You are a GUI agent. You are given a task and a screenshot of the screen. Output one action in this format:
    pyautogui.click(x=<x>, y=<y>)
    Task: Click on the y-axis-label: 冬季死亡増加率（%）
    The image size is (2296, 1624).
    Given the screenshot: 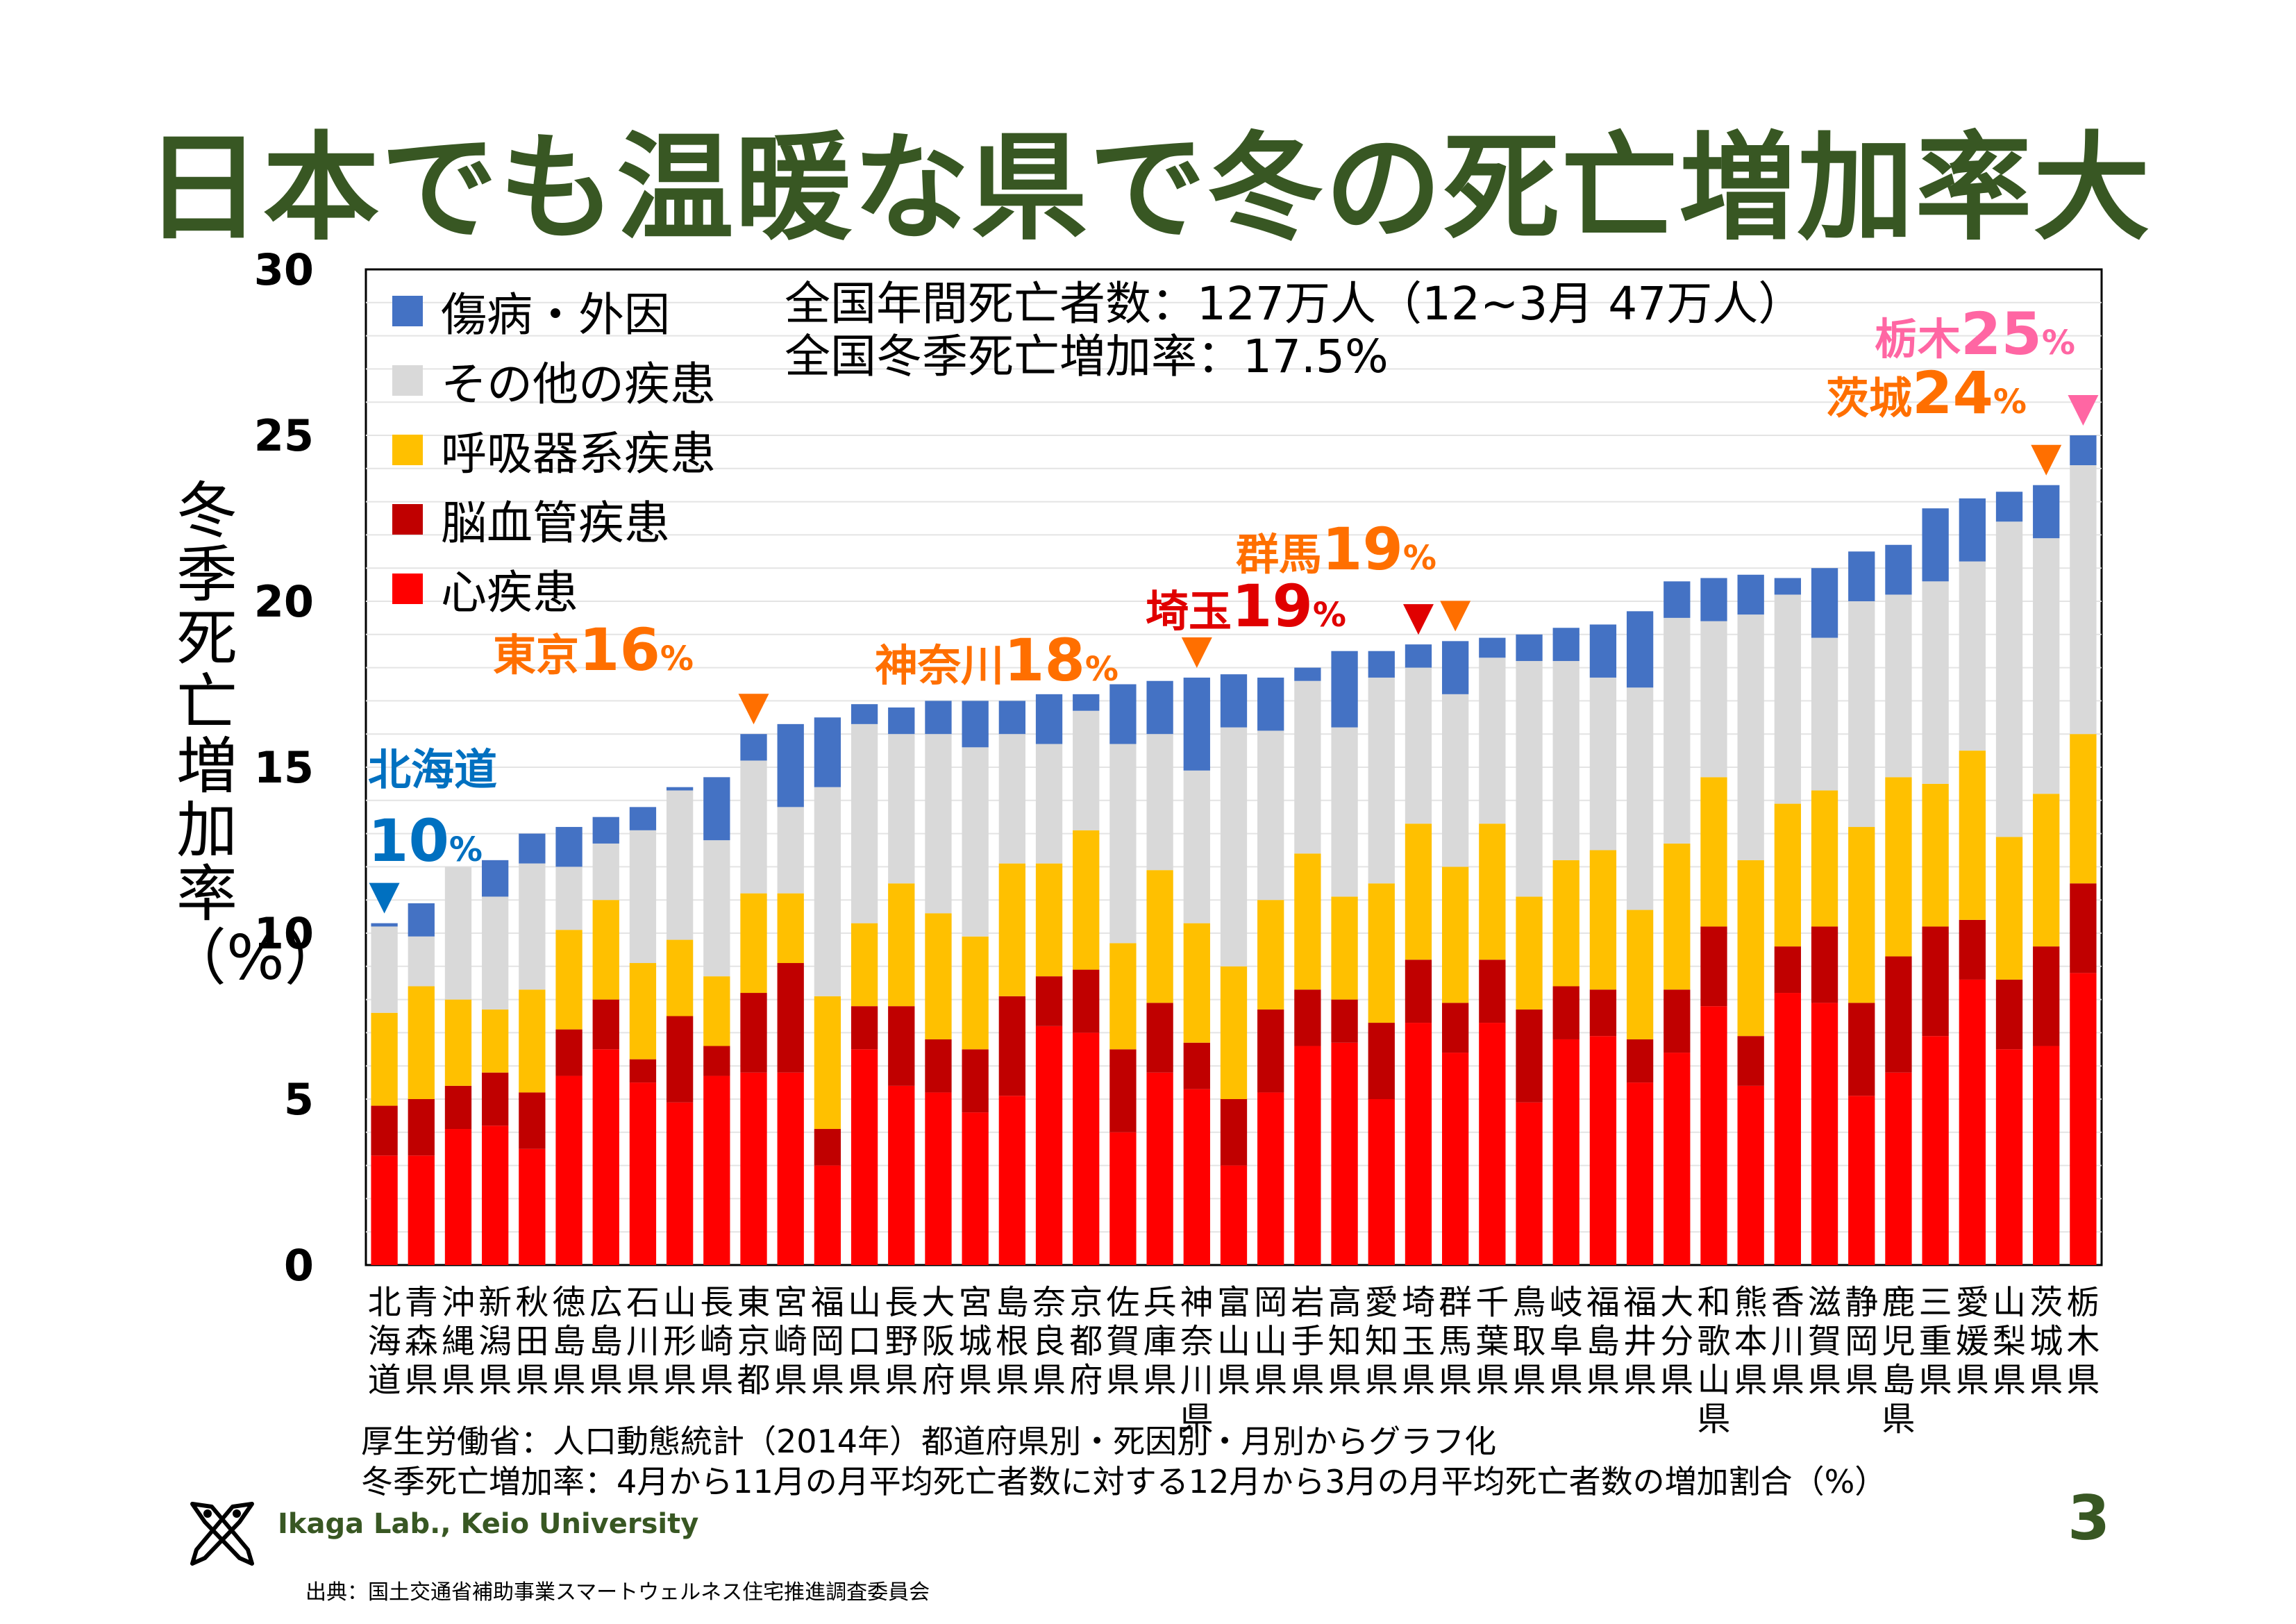 What is the action you would take?
    pyautogui.click(x=255, y=734)
    